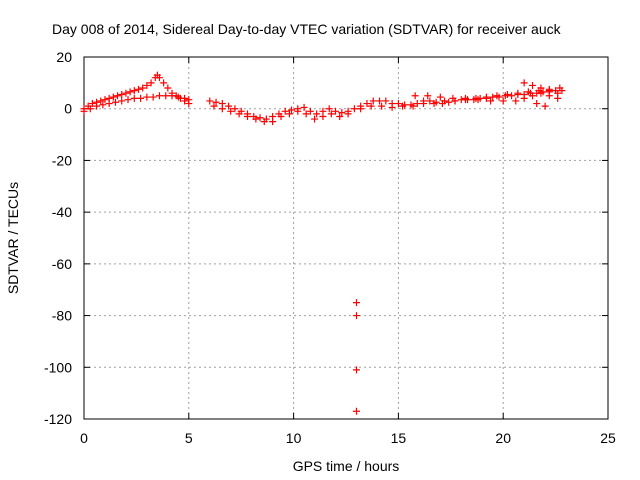 The image size is (640, 480). I want to click on x-axis-label: GPS time / hours, so click(346, 466).